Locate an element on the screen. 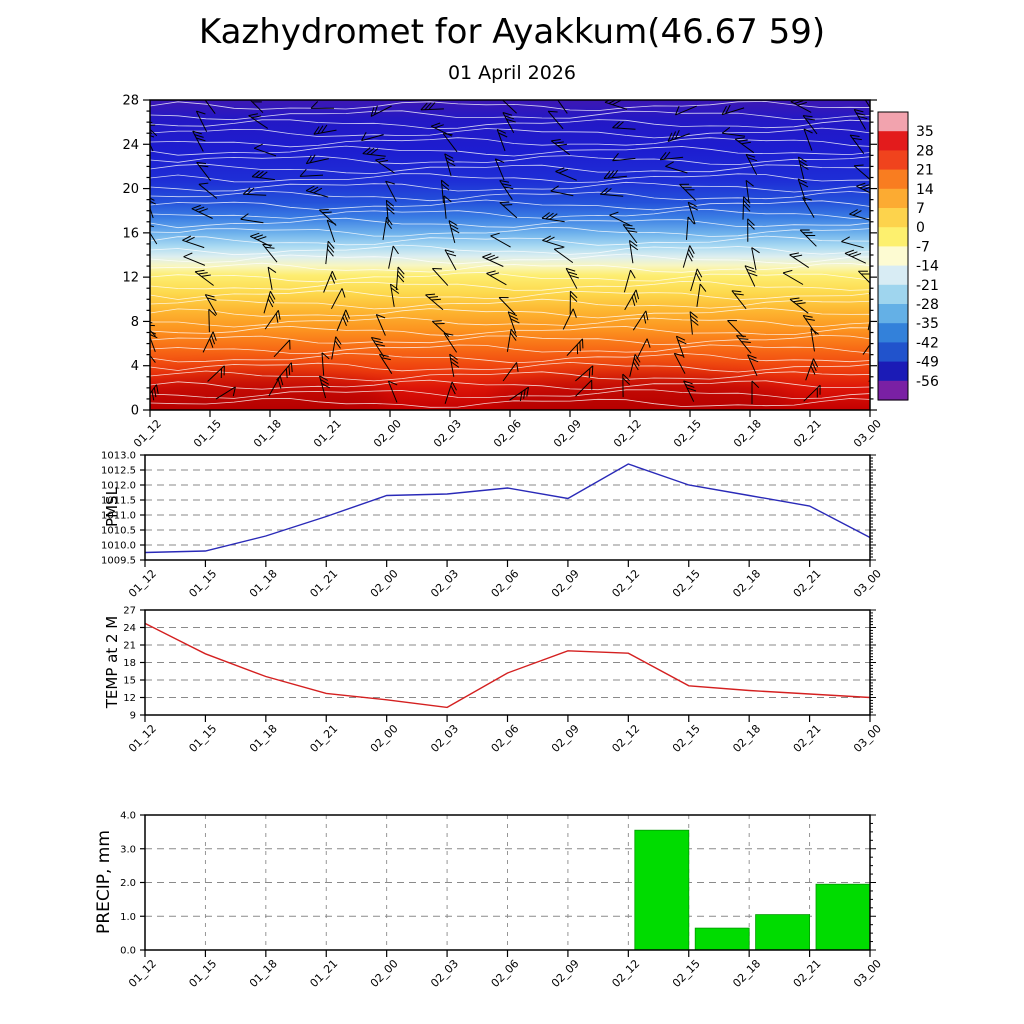  temp_2m-line is located at coordinates (507, 665).